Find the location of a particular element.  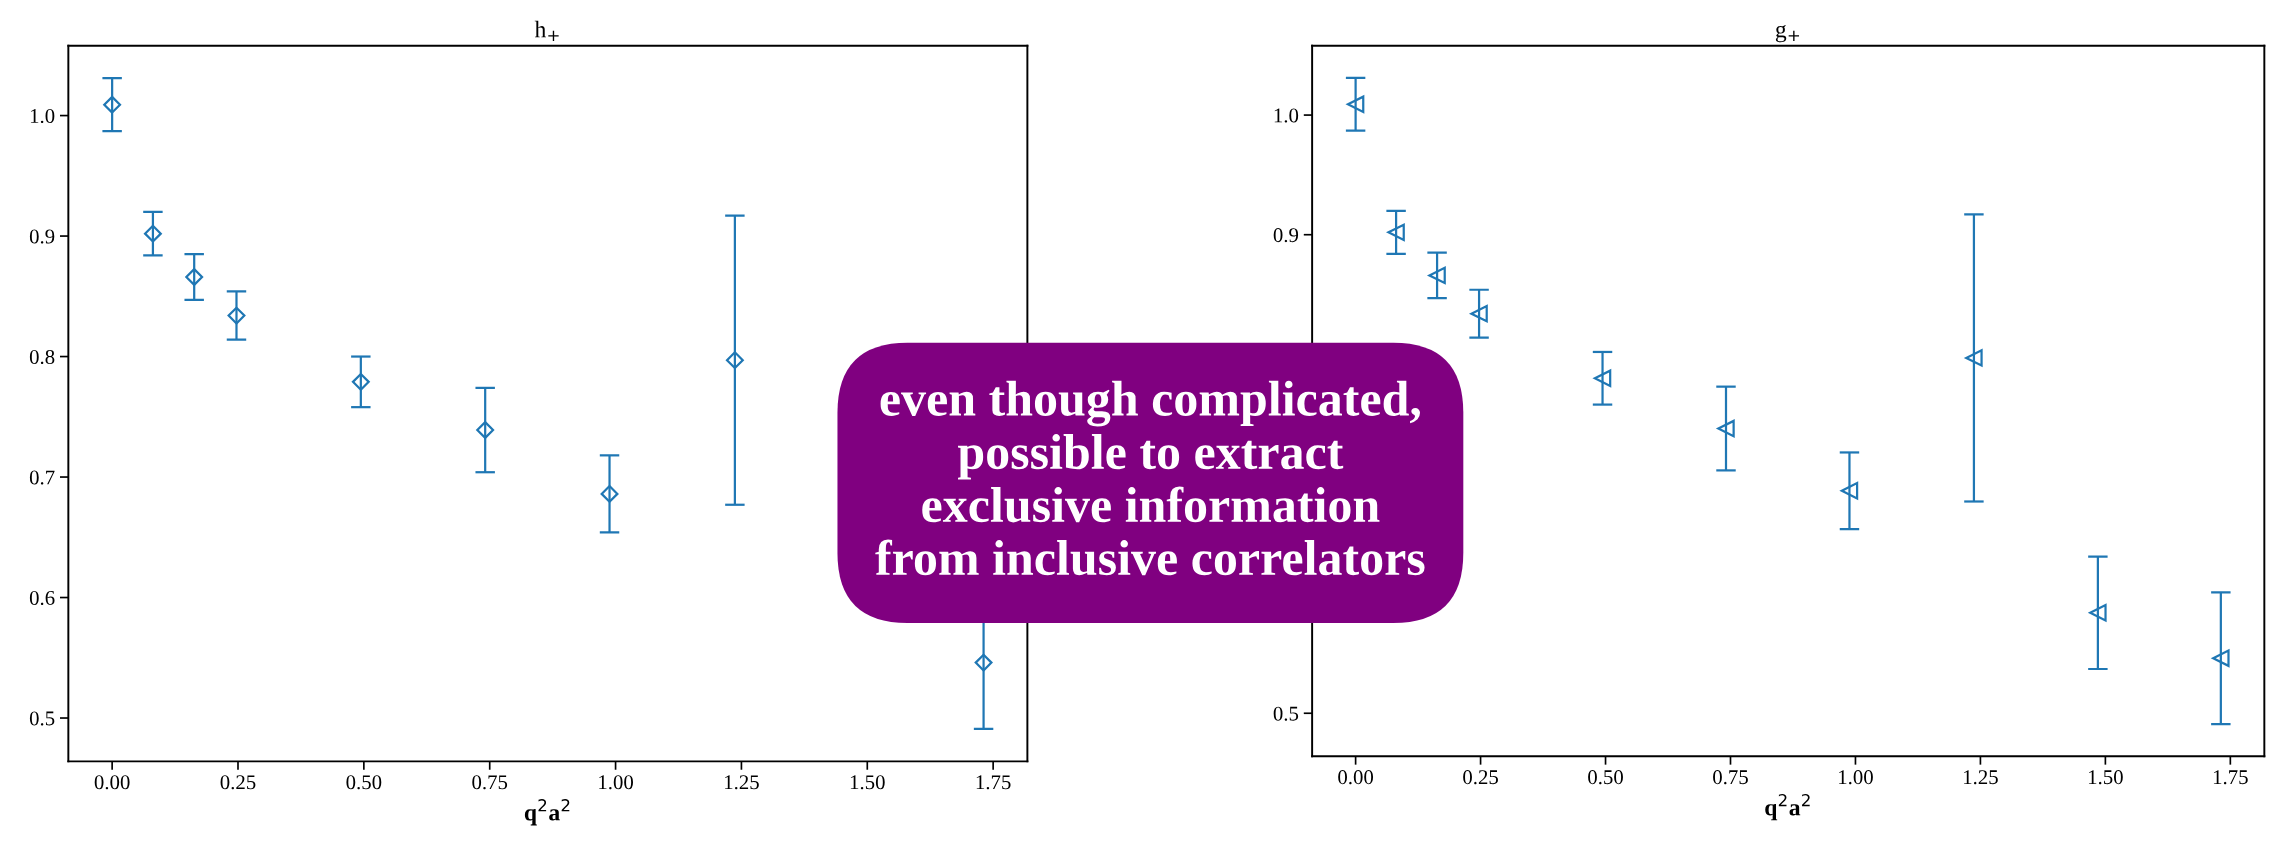

y-tick-label: 0.6 is located at coordinates (42, 598).